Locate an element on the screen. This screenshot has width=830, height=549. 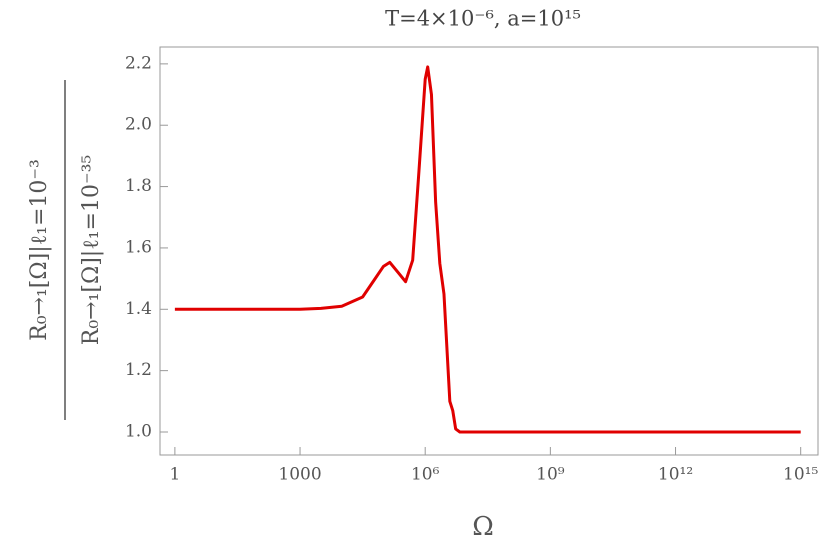
y-tick-label: 2.2 is located at coordinates (138, 63).